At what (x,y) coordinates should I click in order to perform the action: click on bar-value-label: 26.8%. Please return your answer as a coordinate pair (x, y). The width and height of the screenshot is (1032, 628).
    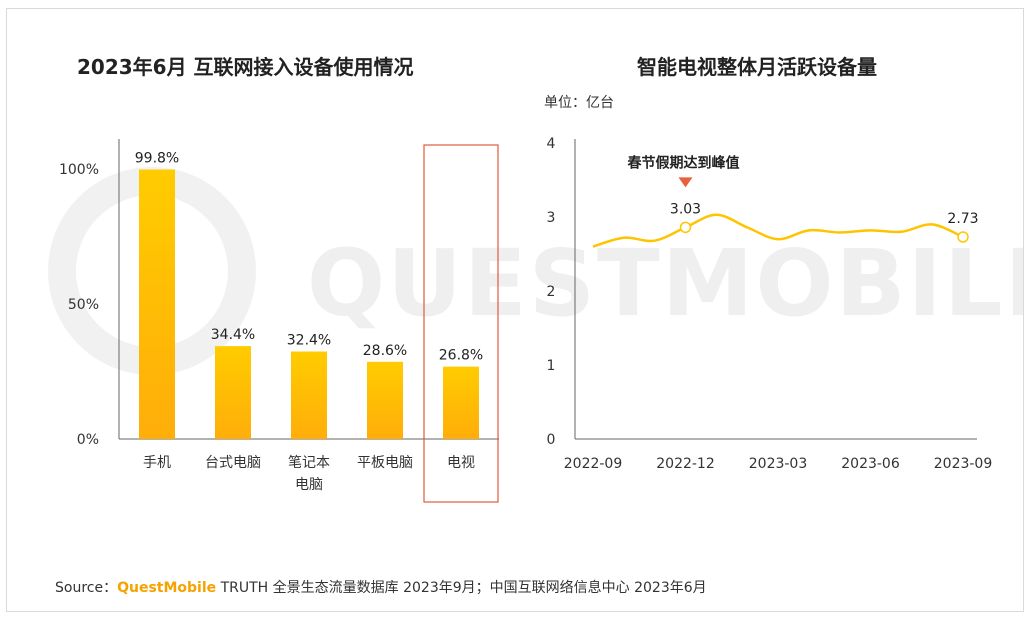
    Looking at the image, I should click on (461, 356).